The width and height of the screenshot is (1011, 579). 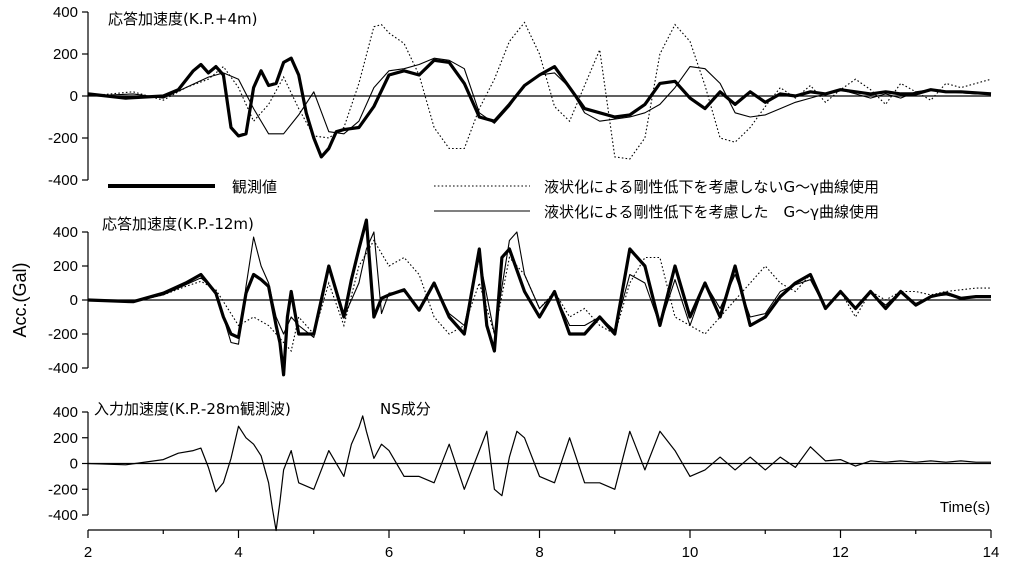 I want to click on panel2-y-tick-label: 0, so click(x=74, y=300).